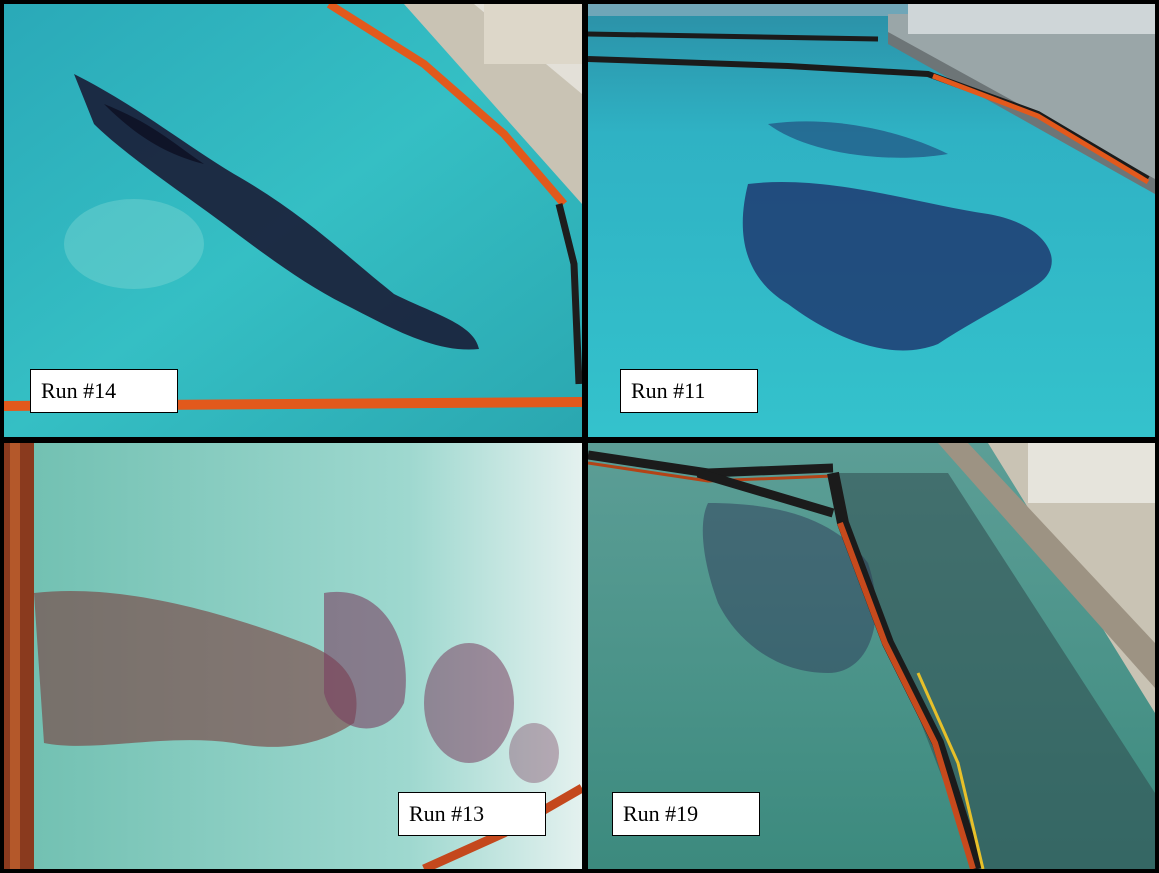 The width and height of the screenshot is (1159, 873). What do you see at coordinates (689, 391) in the screenshot?
I see `run-label-11: Run #11` at bounding box center [689, 391].